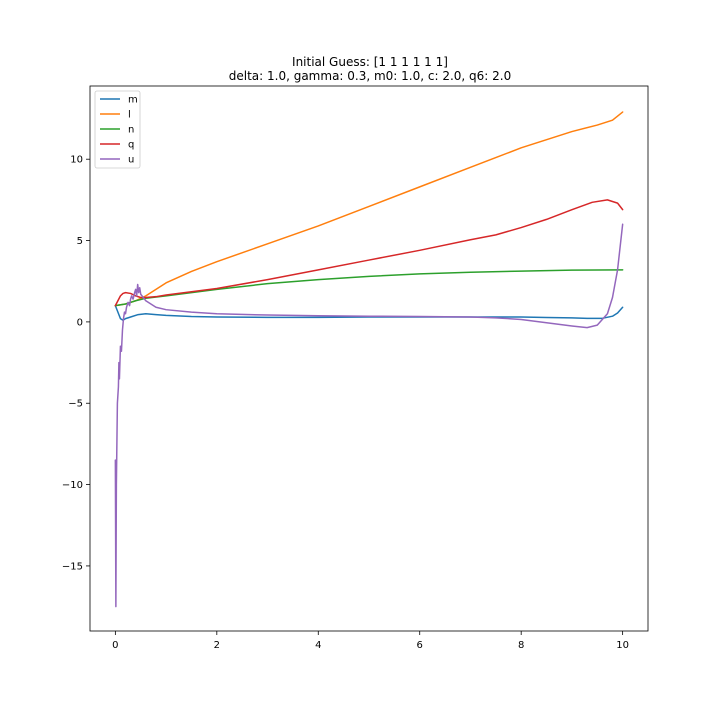 The height and width of the screenshot is (720, 720). I want to click on y-tick-label: −15, so click(72, 566).